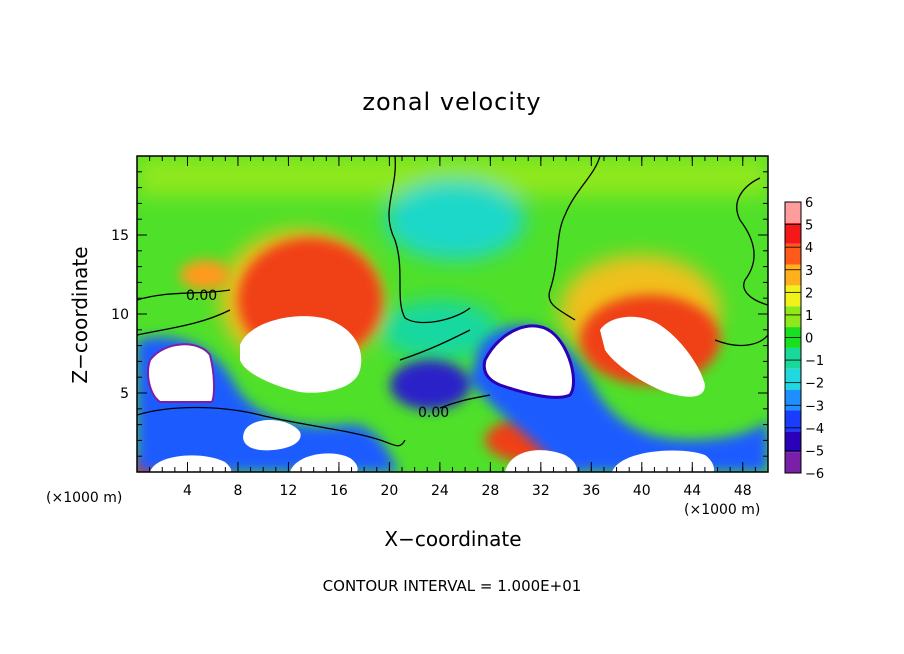  I want to click on x-tick-label: 24, so click(440, 491).